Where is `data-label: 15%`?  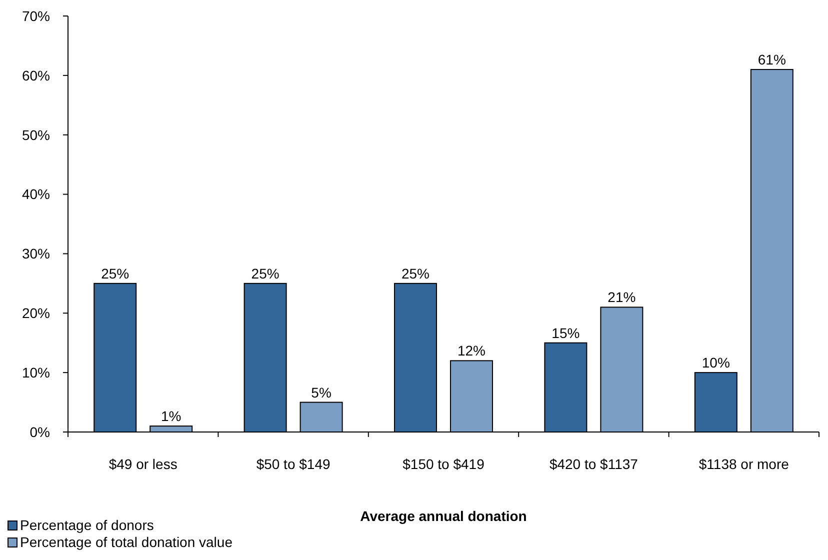
data-label: 15% is located at coordinates (566, 332).